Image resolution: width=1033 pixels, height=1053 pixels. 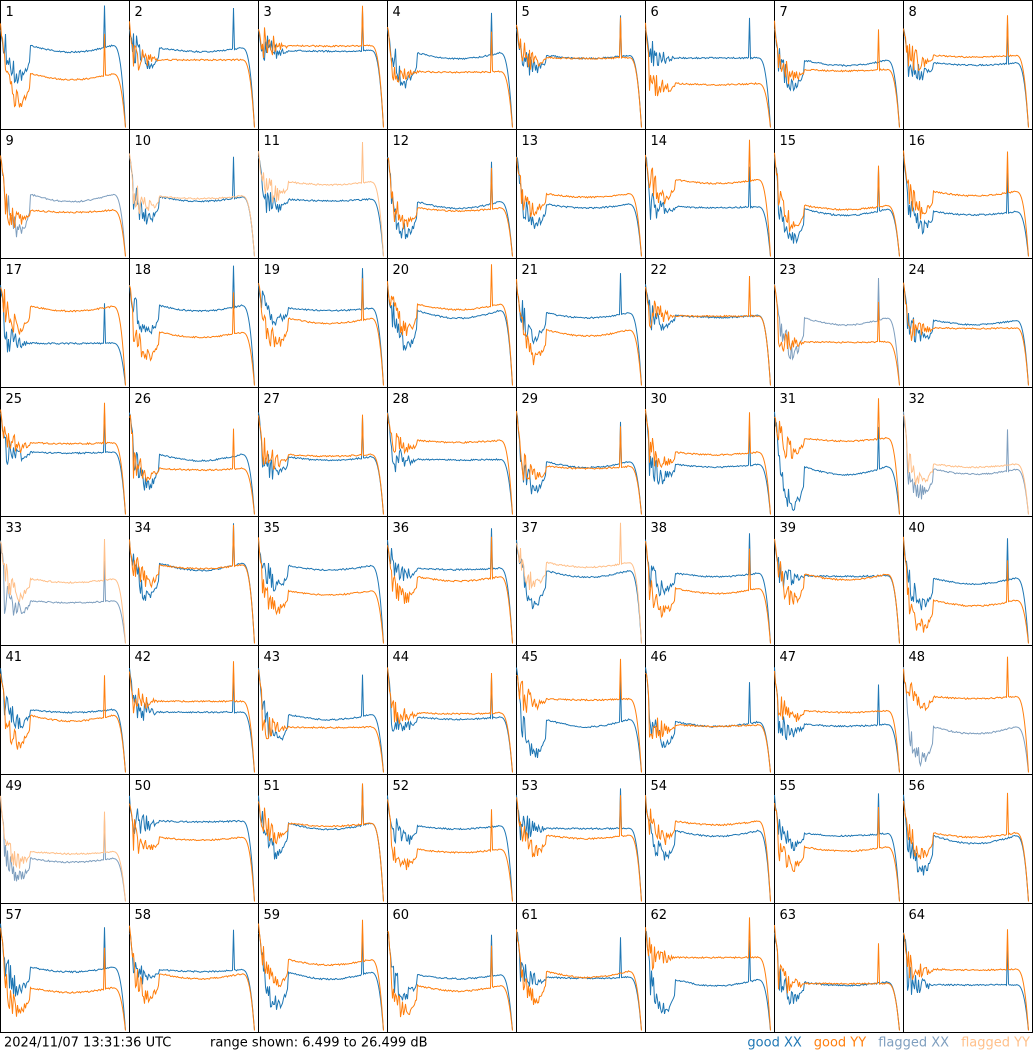 I want to click on panel: 43, so click(x=323, y=710).